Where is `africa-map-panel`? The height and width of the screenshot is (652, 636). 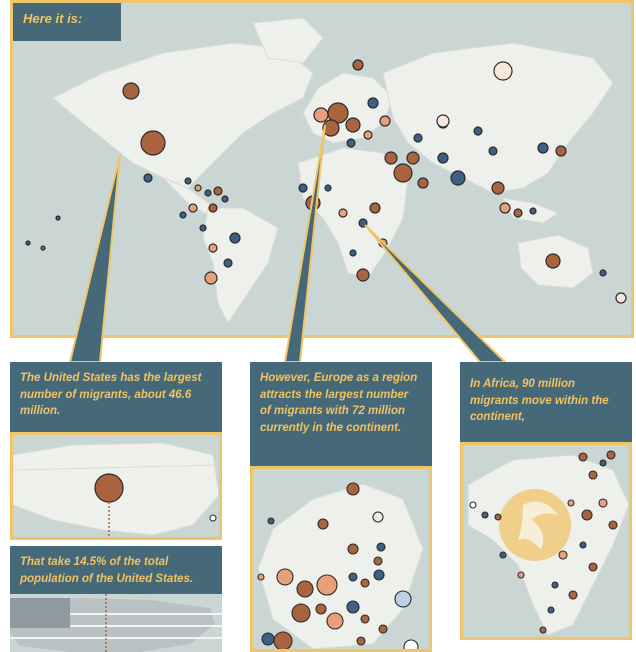 africa-map-panel is located at coordinates (546, 541).